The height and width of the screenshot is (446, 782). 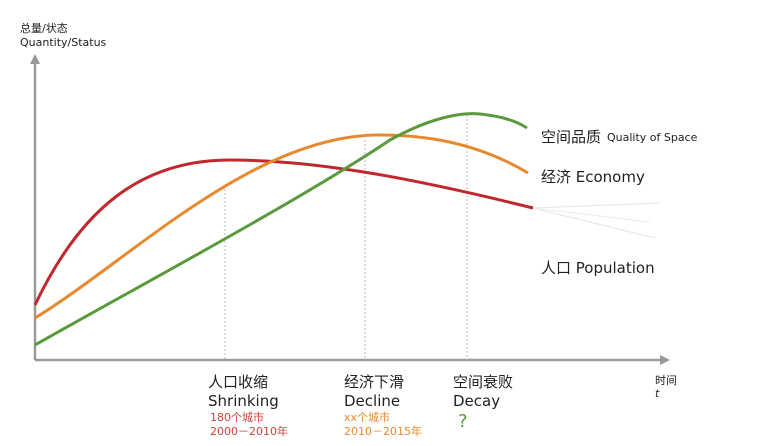 What do you see at coordinates (383, 431) in the screenshot?
I see `stage-note: 2010－2015年` at bounding box center [383, 431].